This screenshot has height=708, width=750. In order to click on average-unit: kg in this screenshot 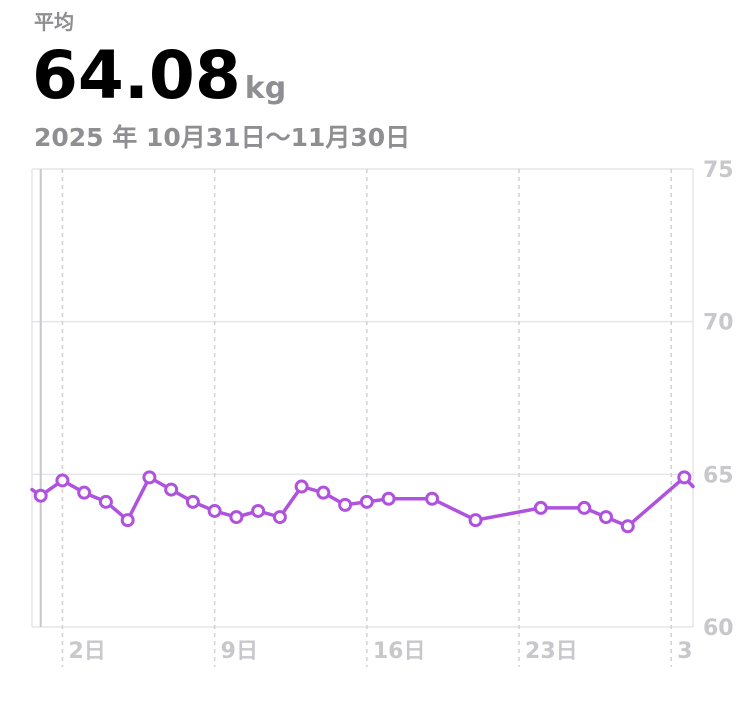, I will do `click(265, 88)`.